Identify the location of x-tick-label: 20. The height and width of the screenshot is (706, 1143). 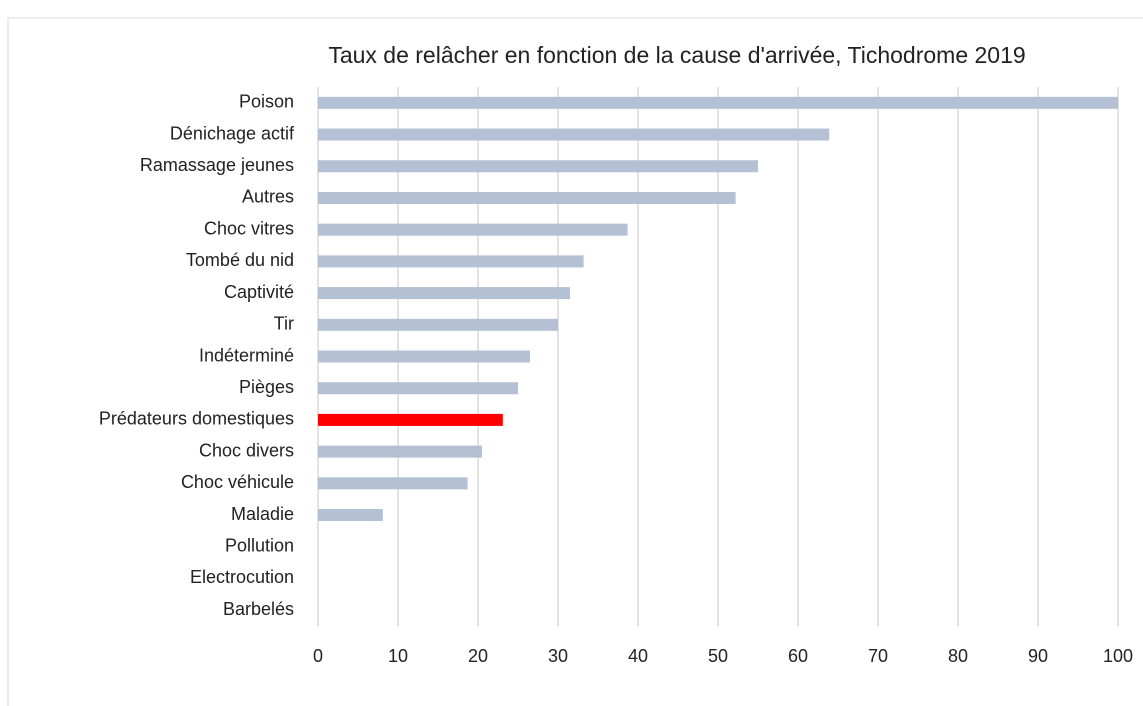
(478, 656).